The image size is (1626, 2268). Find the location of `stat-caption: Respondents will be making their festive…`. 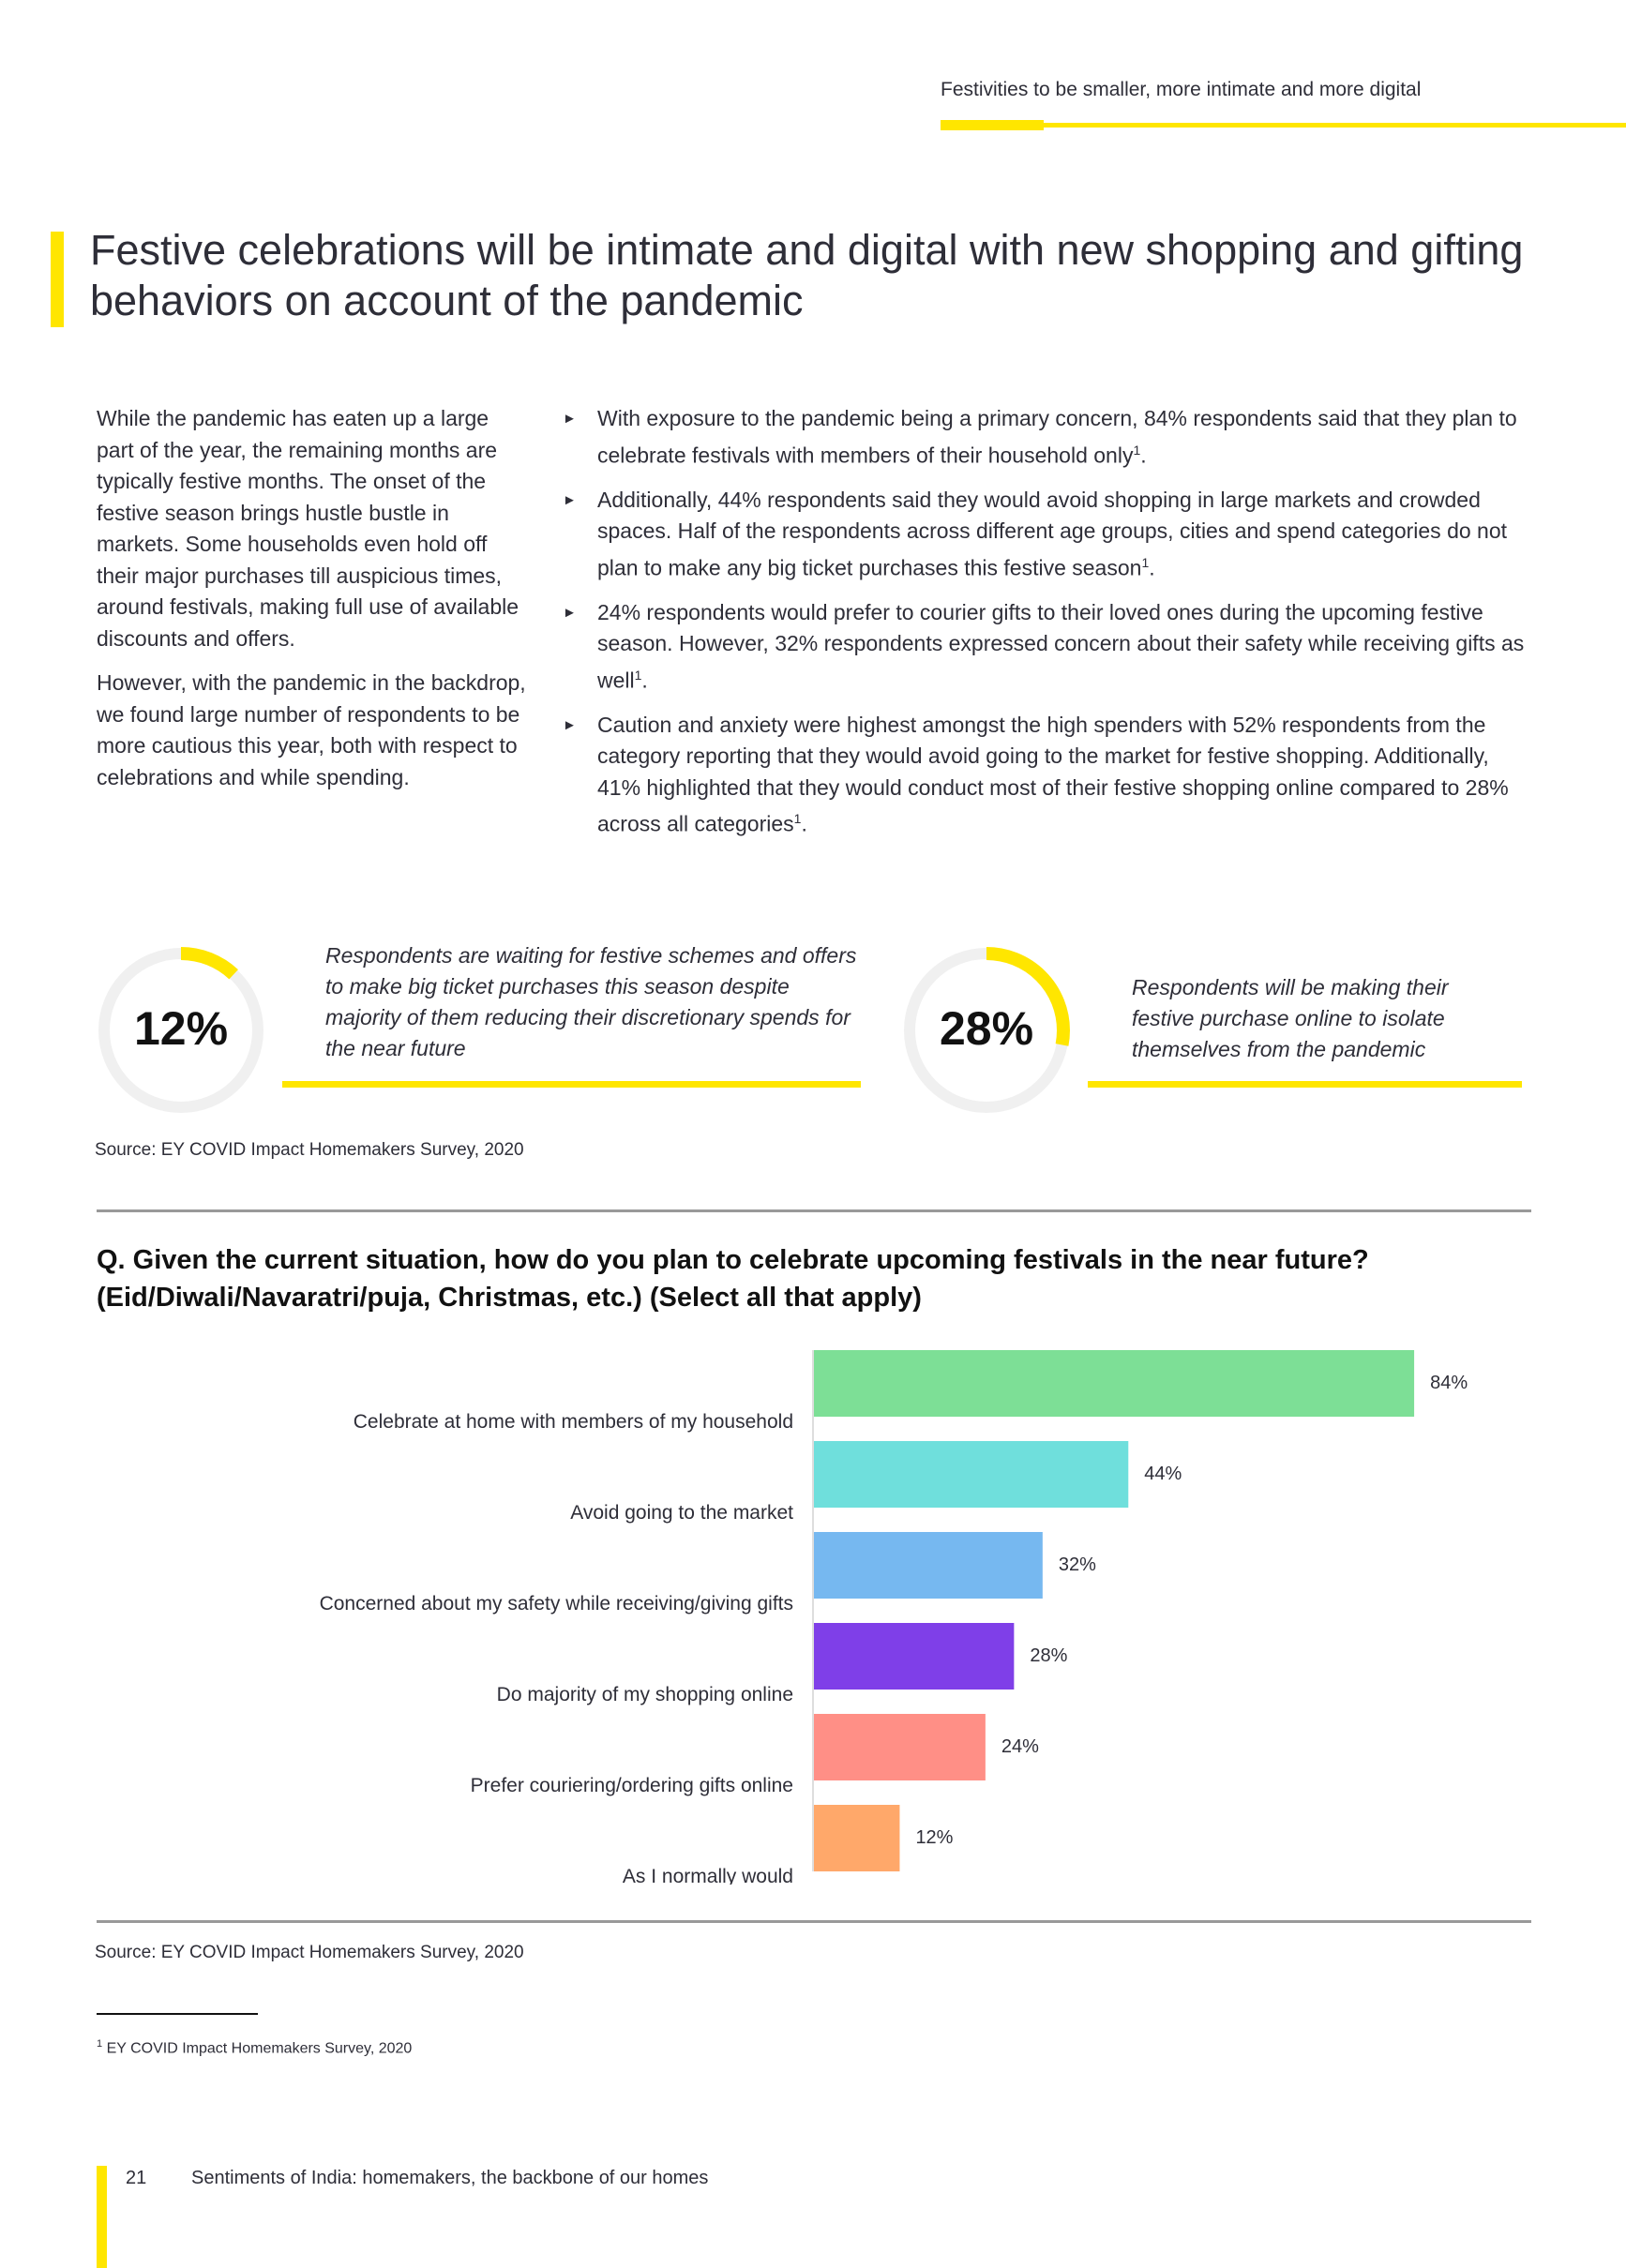

stat-caption: Respondents will be making their festive… is located at coordinates (1290, 1018).